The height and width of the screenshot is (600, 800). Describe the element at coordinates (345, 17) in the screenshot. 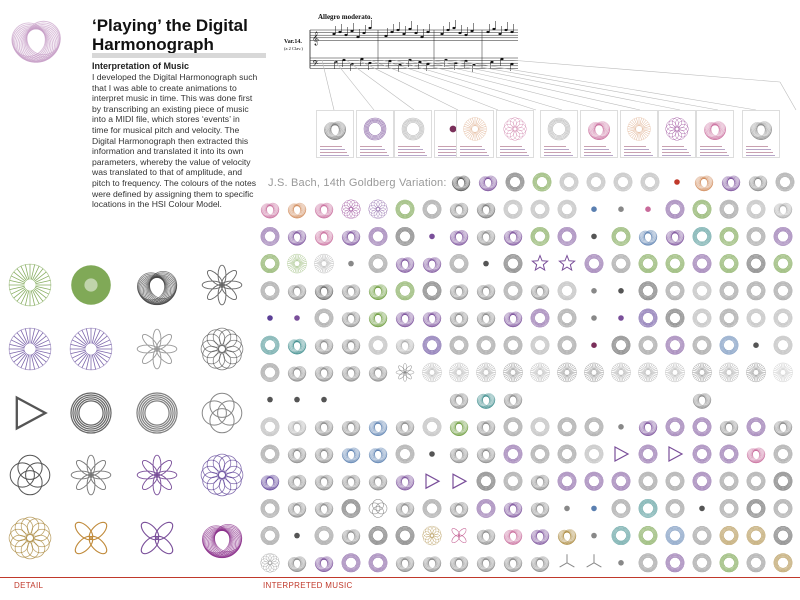

I see `score-tempo: Allegro moderato.` at that location.